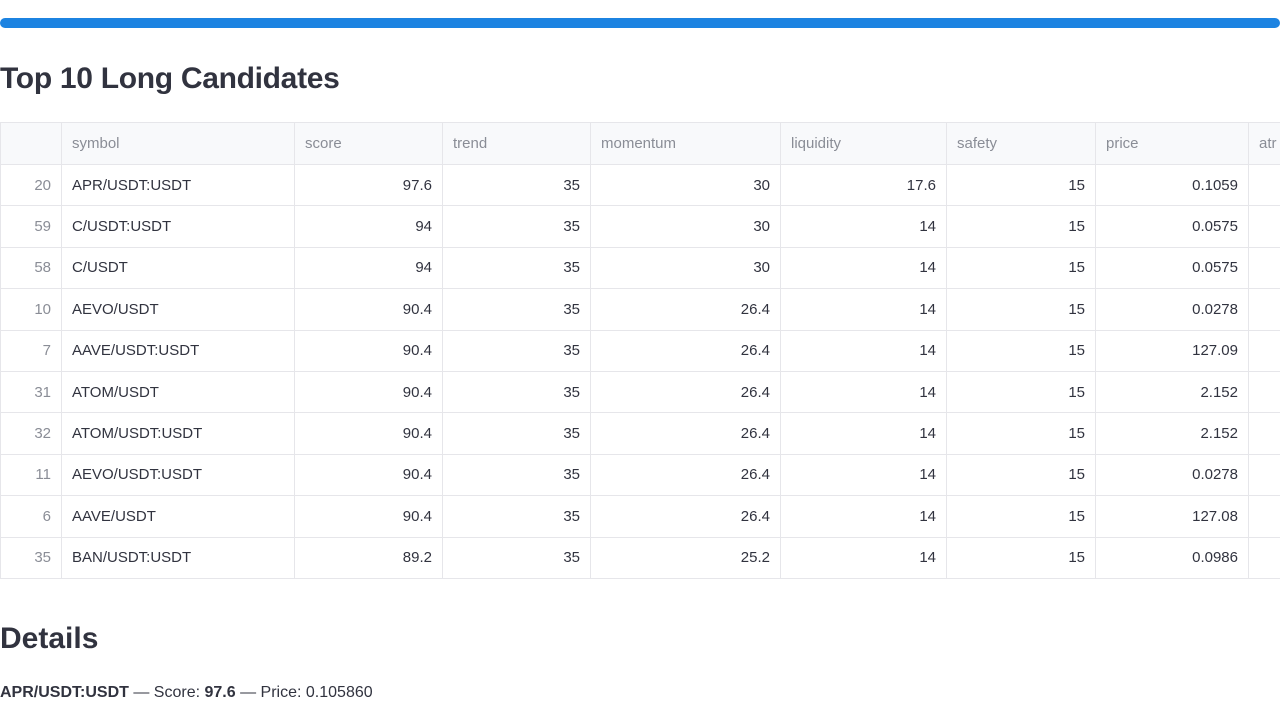 The height and width of the screenshot is (720, 1280). What do you see at coordinates (178, 350) in the screenshot?
I see `table-cell: AAVE/USDT:USDT` at bounding box center [178, 350].